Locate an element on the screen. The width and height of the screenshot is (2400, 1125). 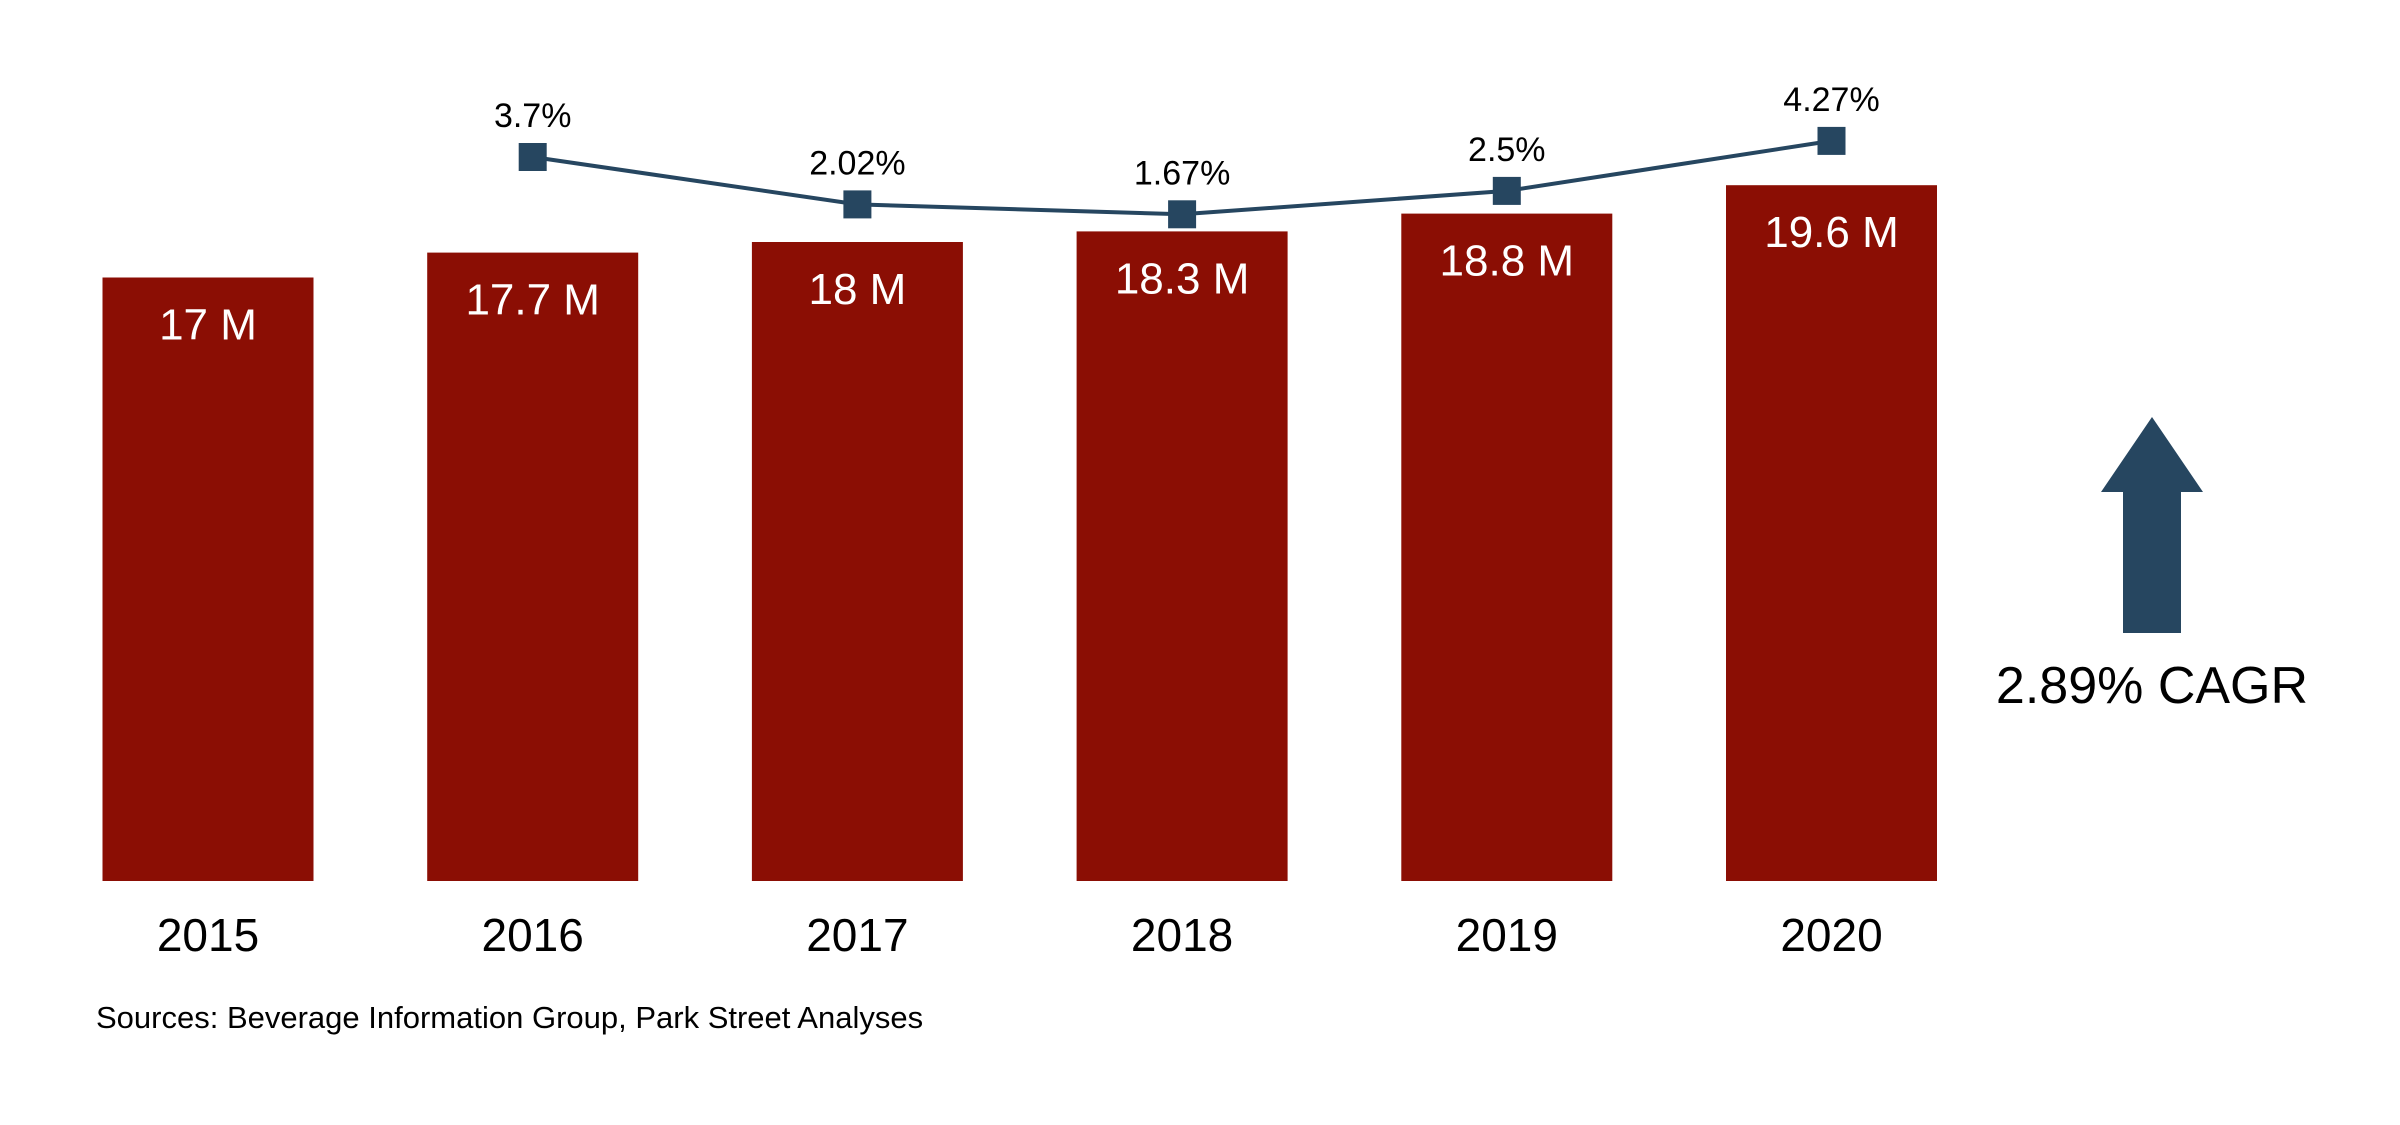
growth-marker-2020 is located at coordinates (1831, 140).